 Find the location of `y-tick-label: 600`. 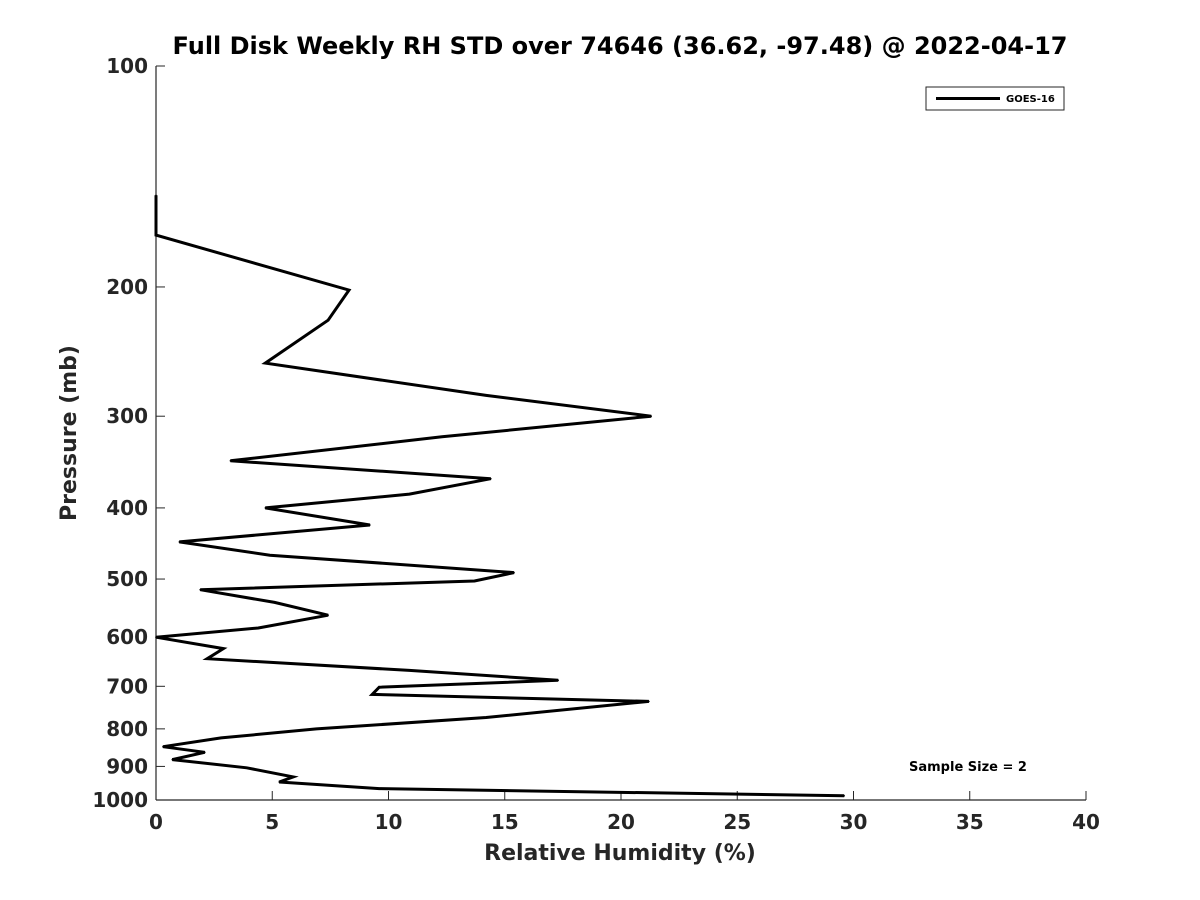

y-tick-label: 600 is located at coordinates (127, 637).